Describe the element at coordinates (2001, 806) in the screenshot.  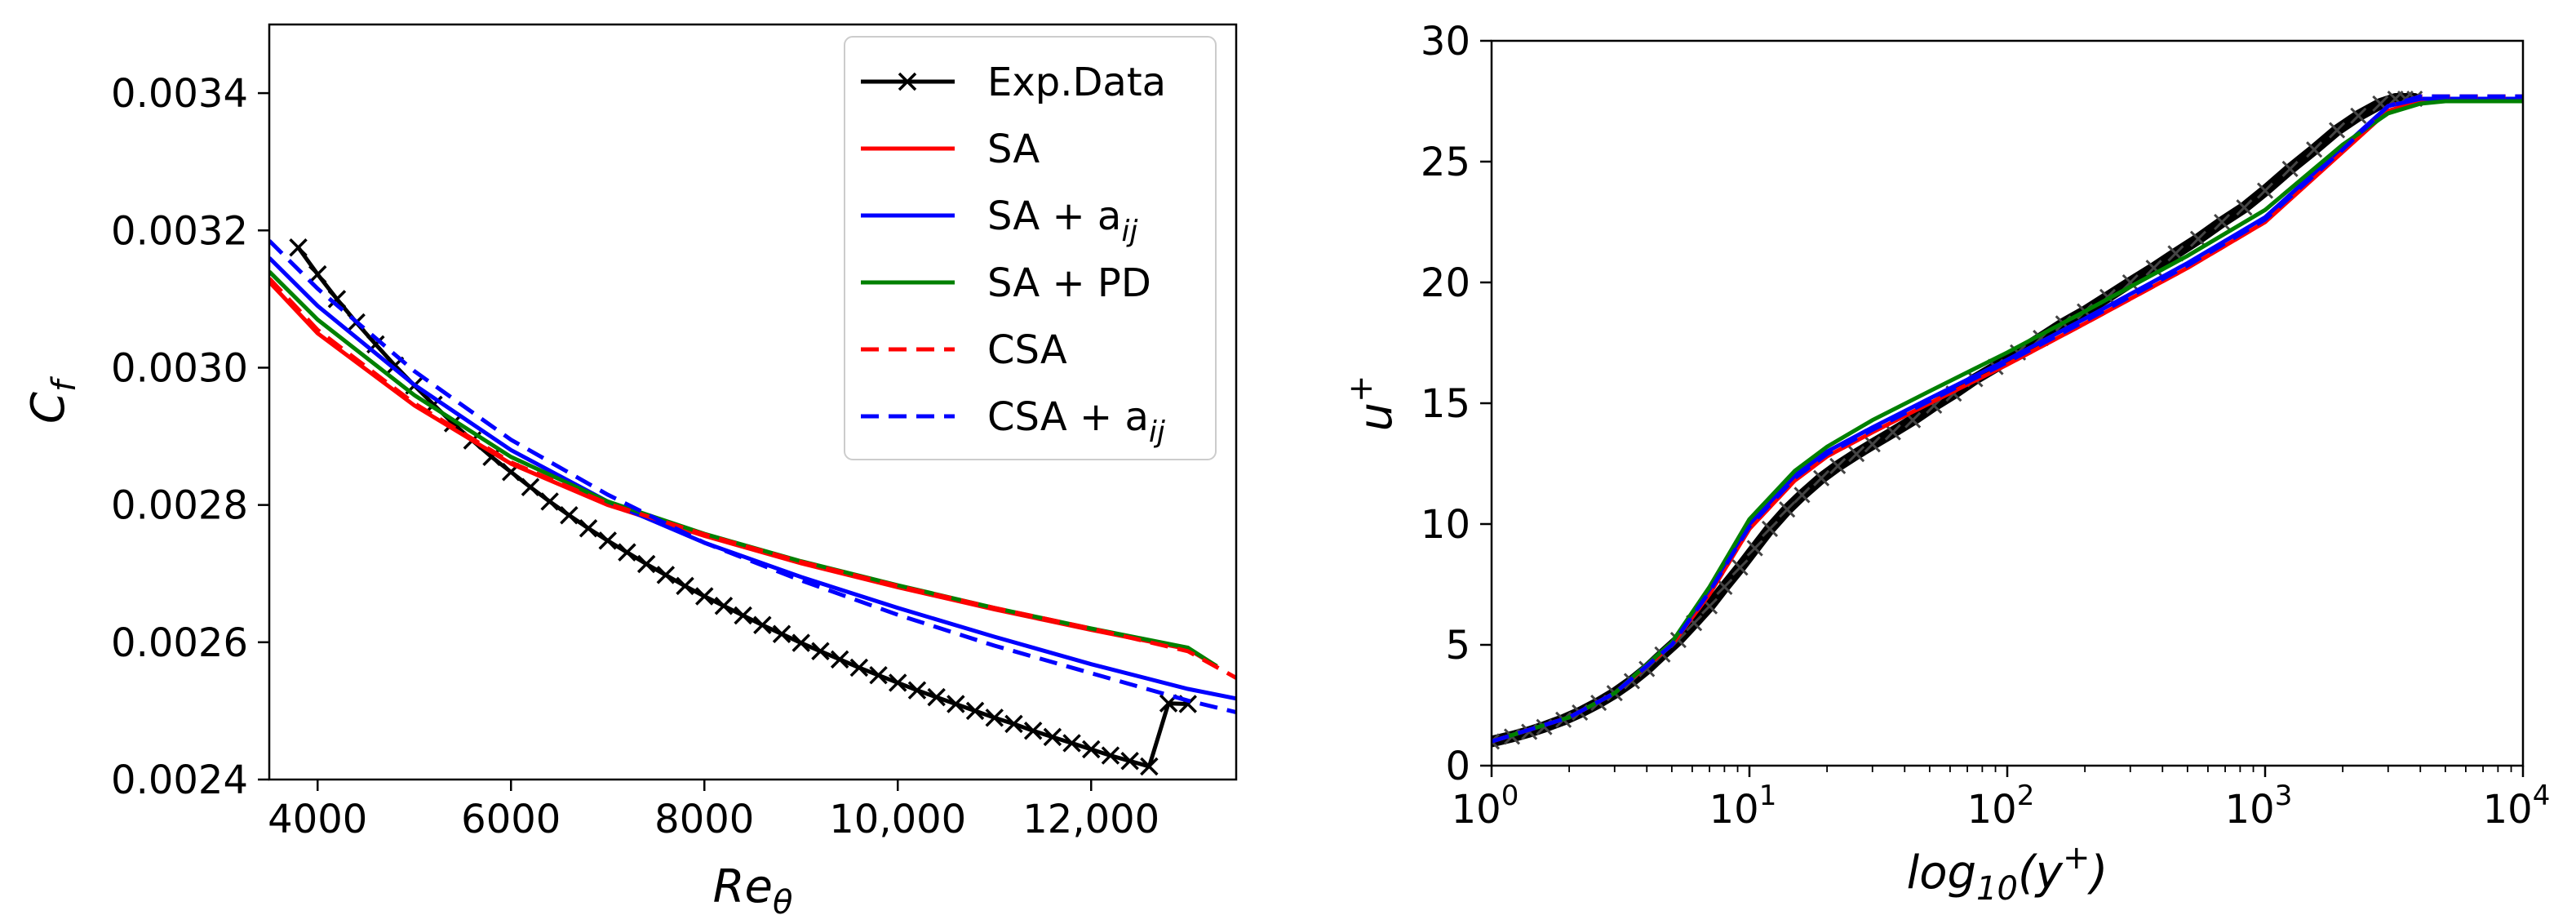
I see `uplus-xtick-label: 10²` at that location.